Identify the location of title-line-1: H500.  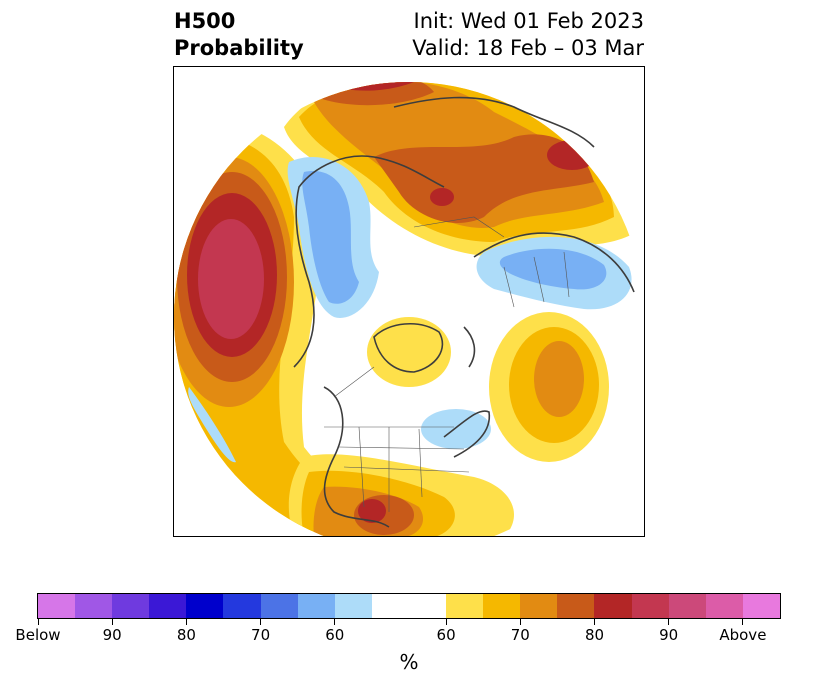
(205, 21).